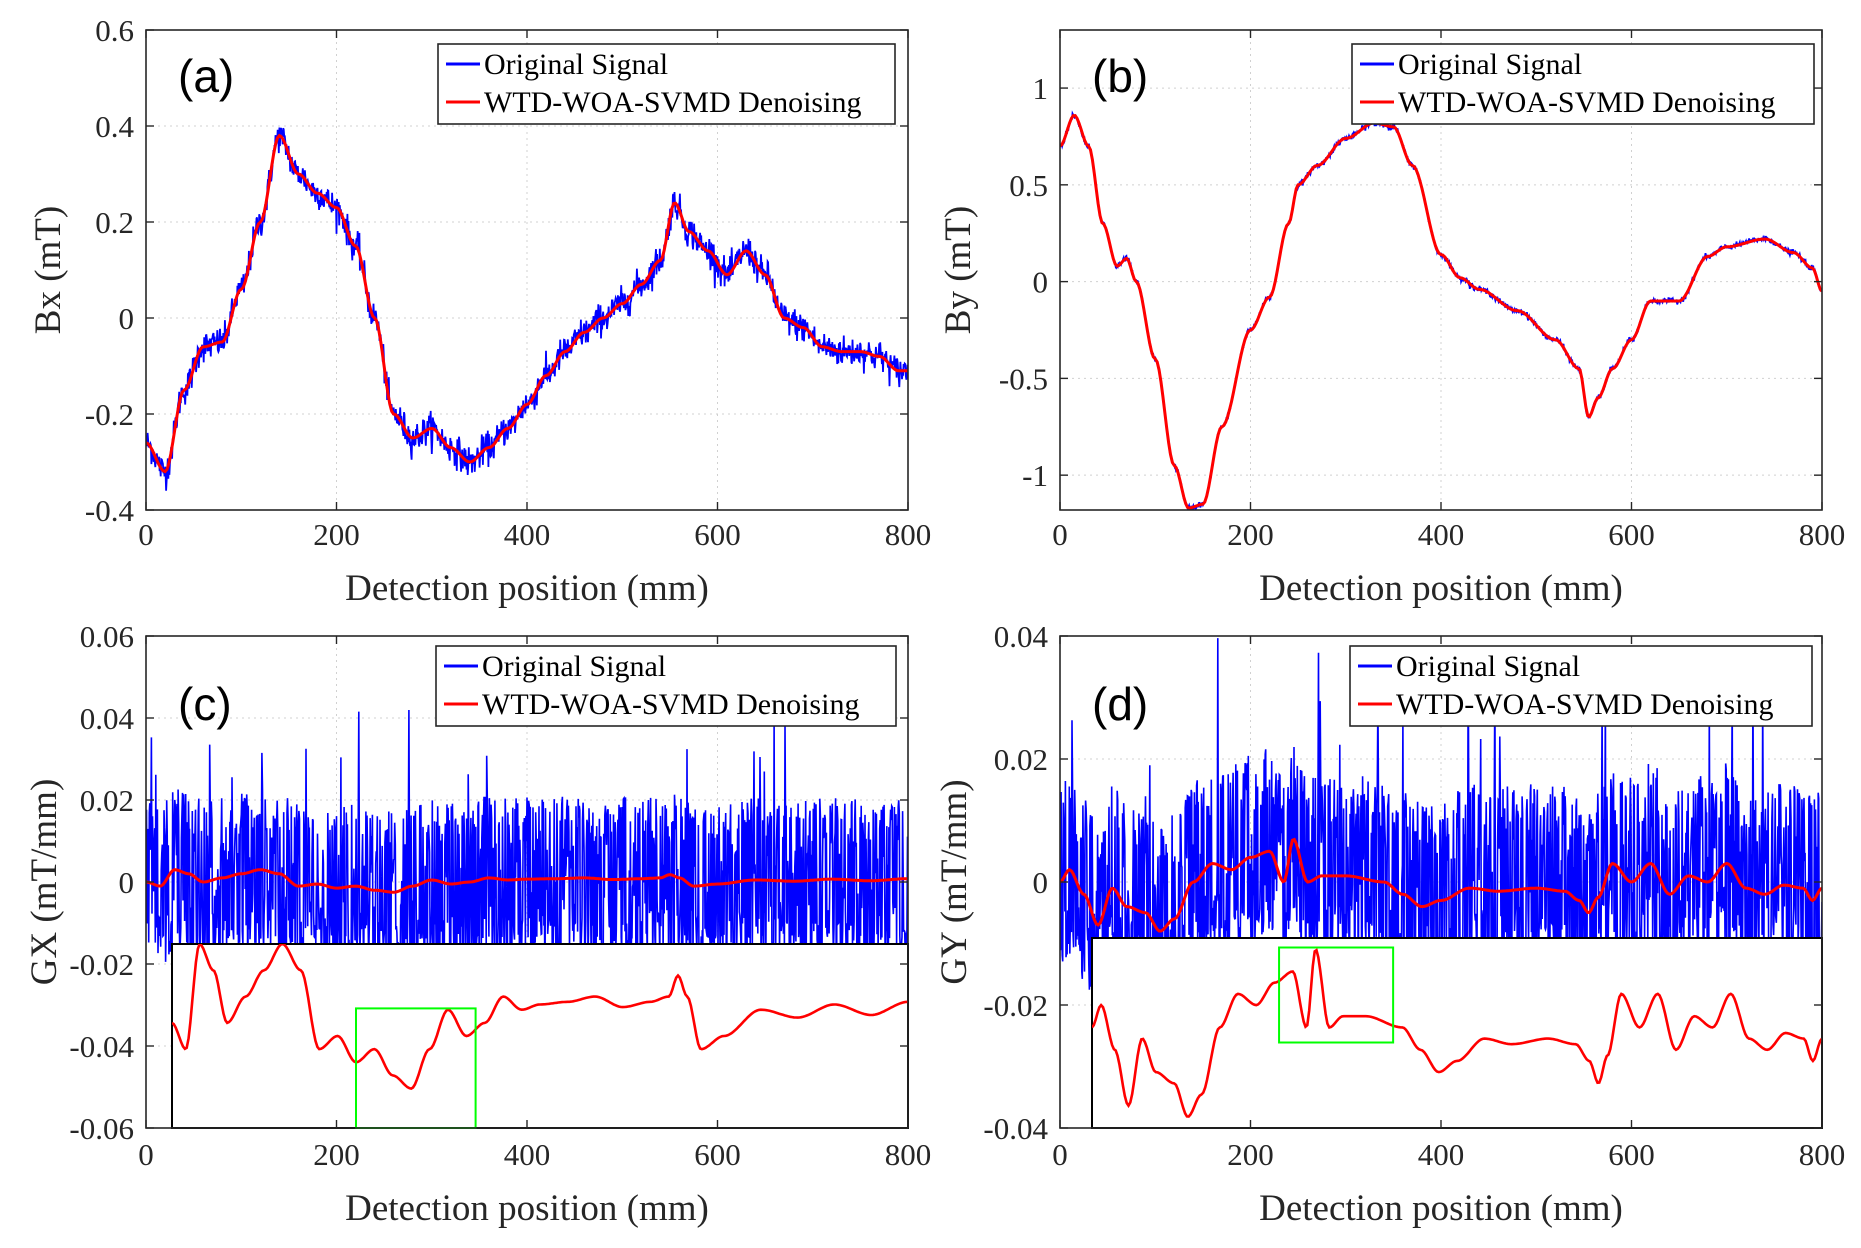 The image size is (1861, 1248). I want to click on y-tick-label: -0.4, so click(110, 510).